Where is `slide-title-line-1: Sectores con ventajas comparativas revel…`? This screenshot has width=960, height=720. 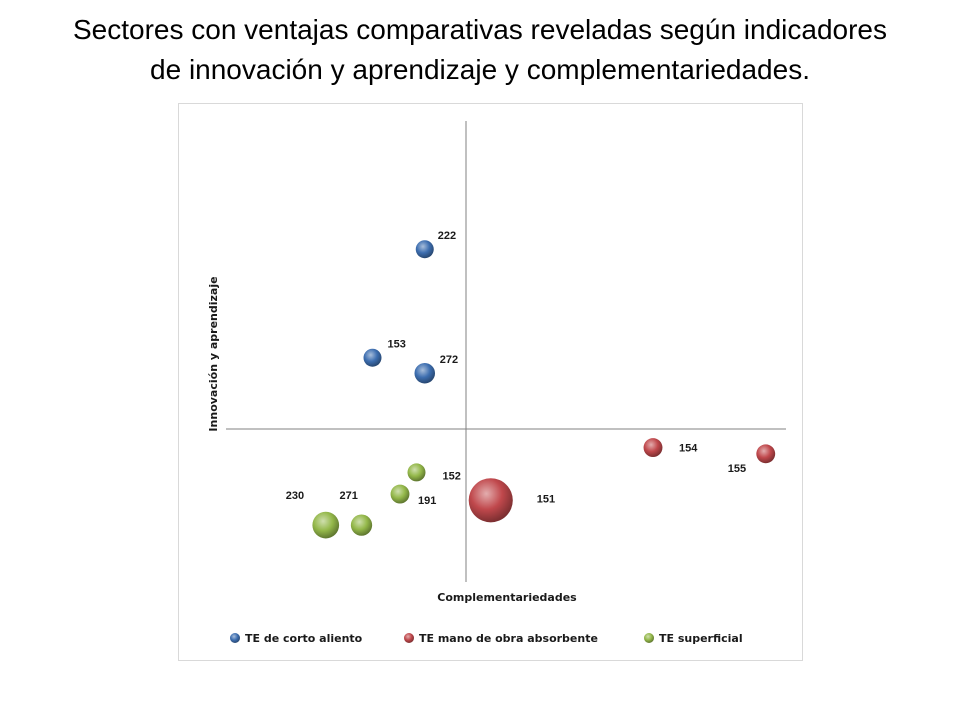
slide-title-line-1: Sectores con ventajas comparativas revel… is located at coordinates (479, 29).